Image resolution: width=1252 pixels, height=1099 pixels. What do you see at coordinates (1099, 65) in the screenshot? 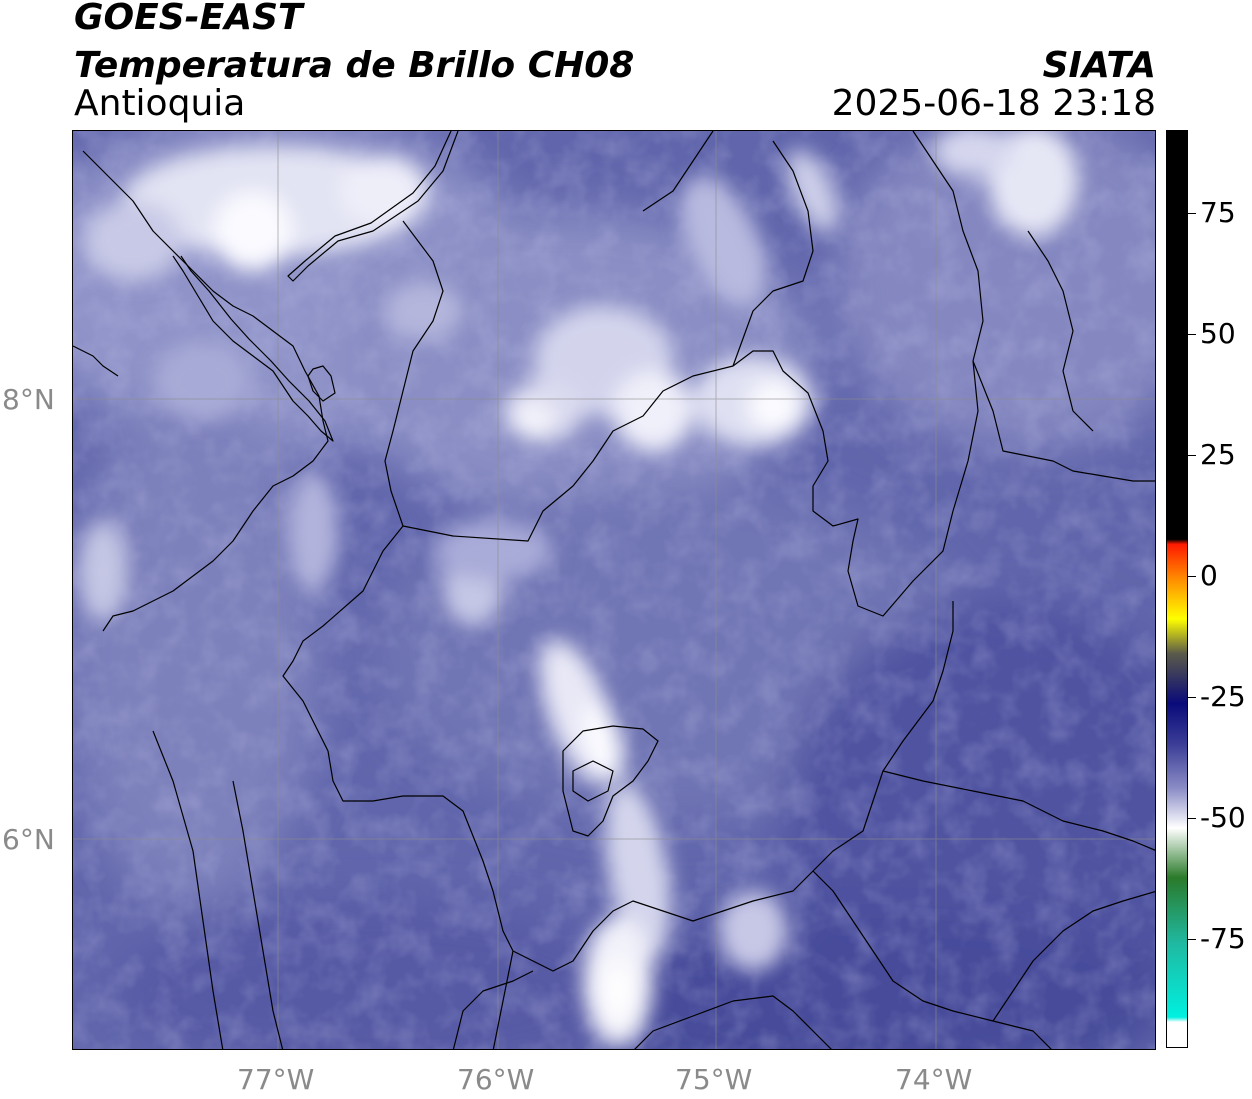
I see `organization-label: SIATA` at bounding box center [1099, 65].